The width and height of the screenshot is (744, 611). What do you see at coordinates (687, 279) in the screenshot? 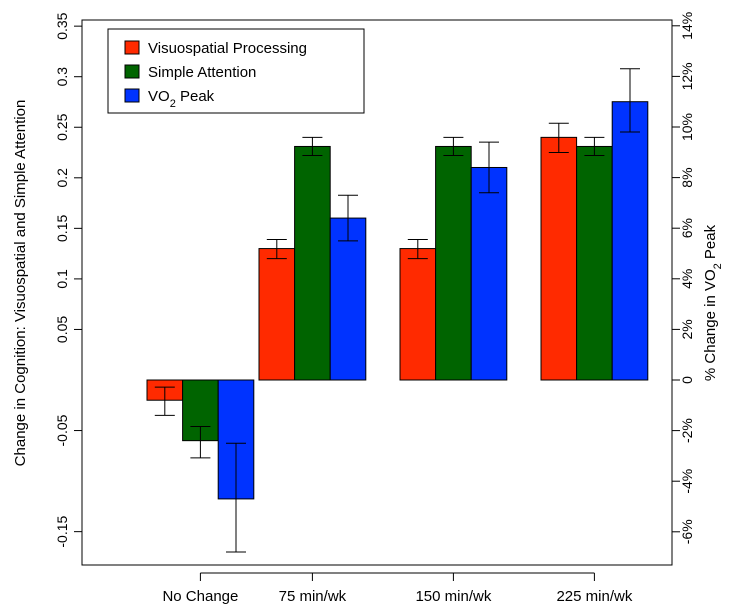
I see `right-axis-tick-label: 4%` at bounding box center [687, 279].